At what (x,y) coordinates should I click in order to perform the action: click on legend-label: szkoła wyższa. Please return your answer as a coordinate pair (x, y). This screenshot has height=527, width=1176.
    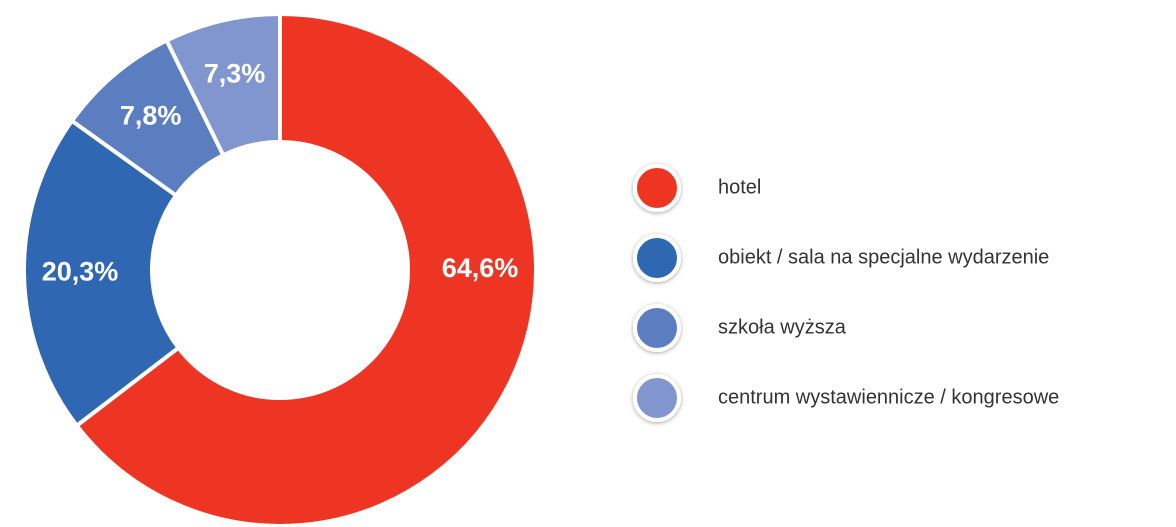
    Looking at the image, I should click on (782, 327).